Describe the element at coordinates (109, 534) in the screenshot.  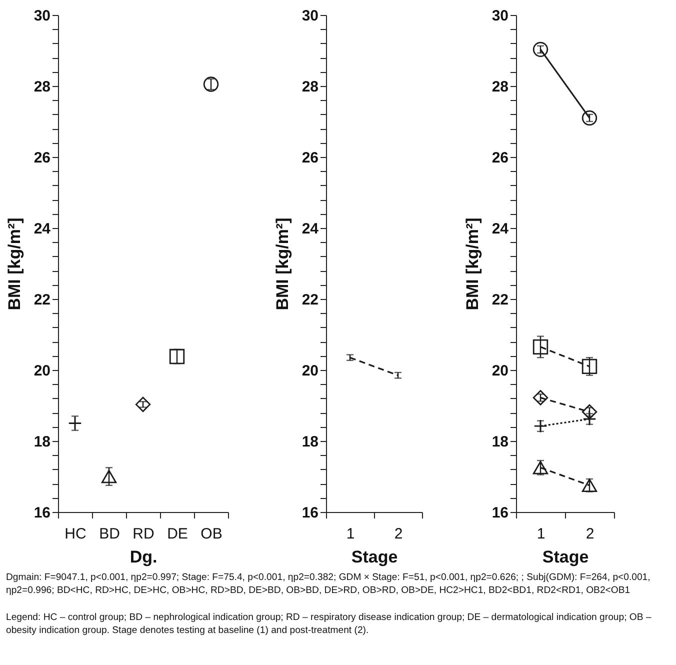
I see `x-tick-label: BD` at that location.